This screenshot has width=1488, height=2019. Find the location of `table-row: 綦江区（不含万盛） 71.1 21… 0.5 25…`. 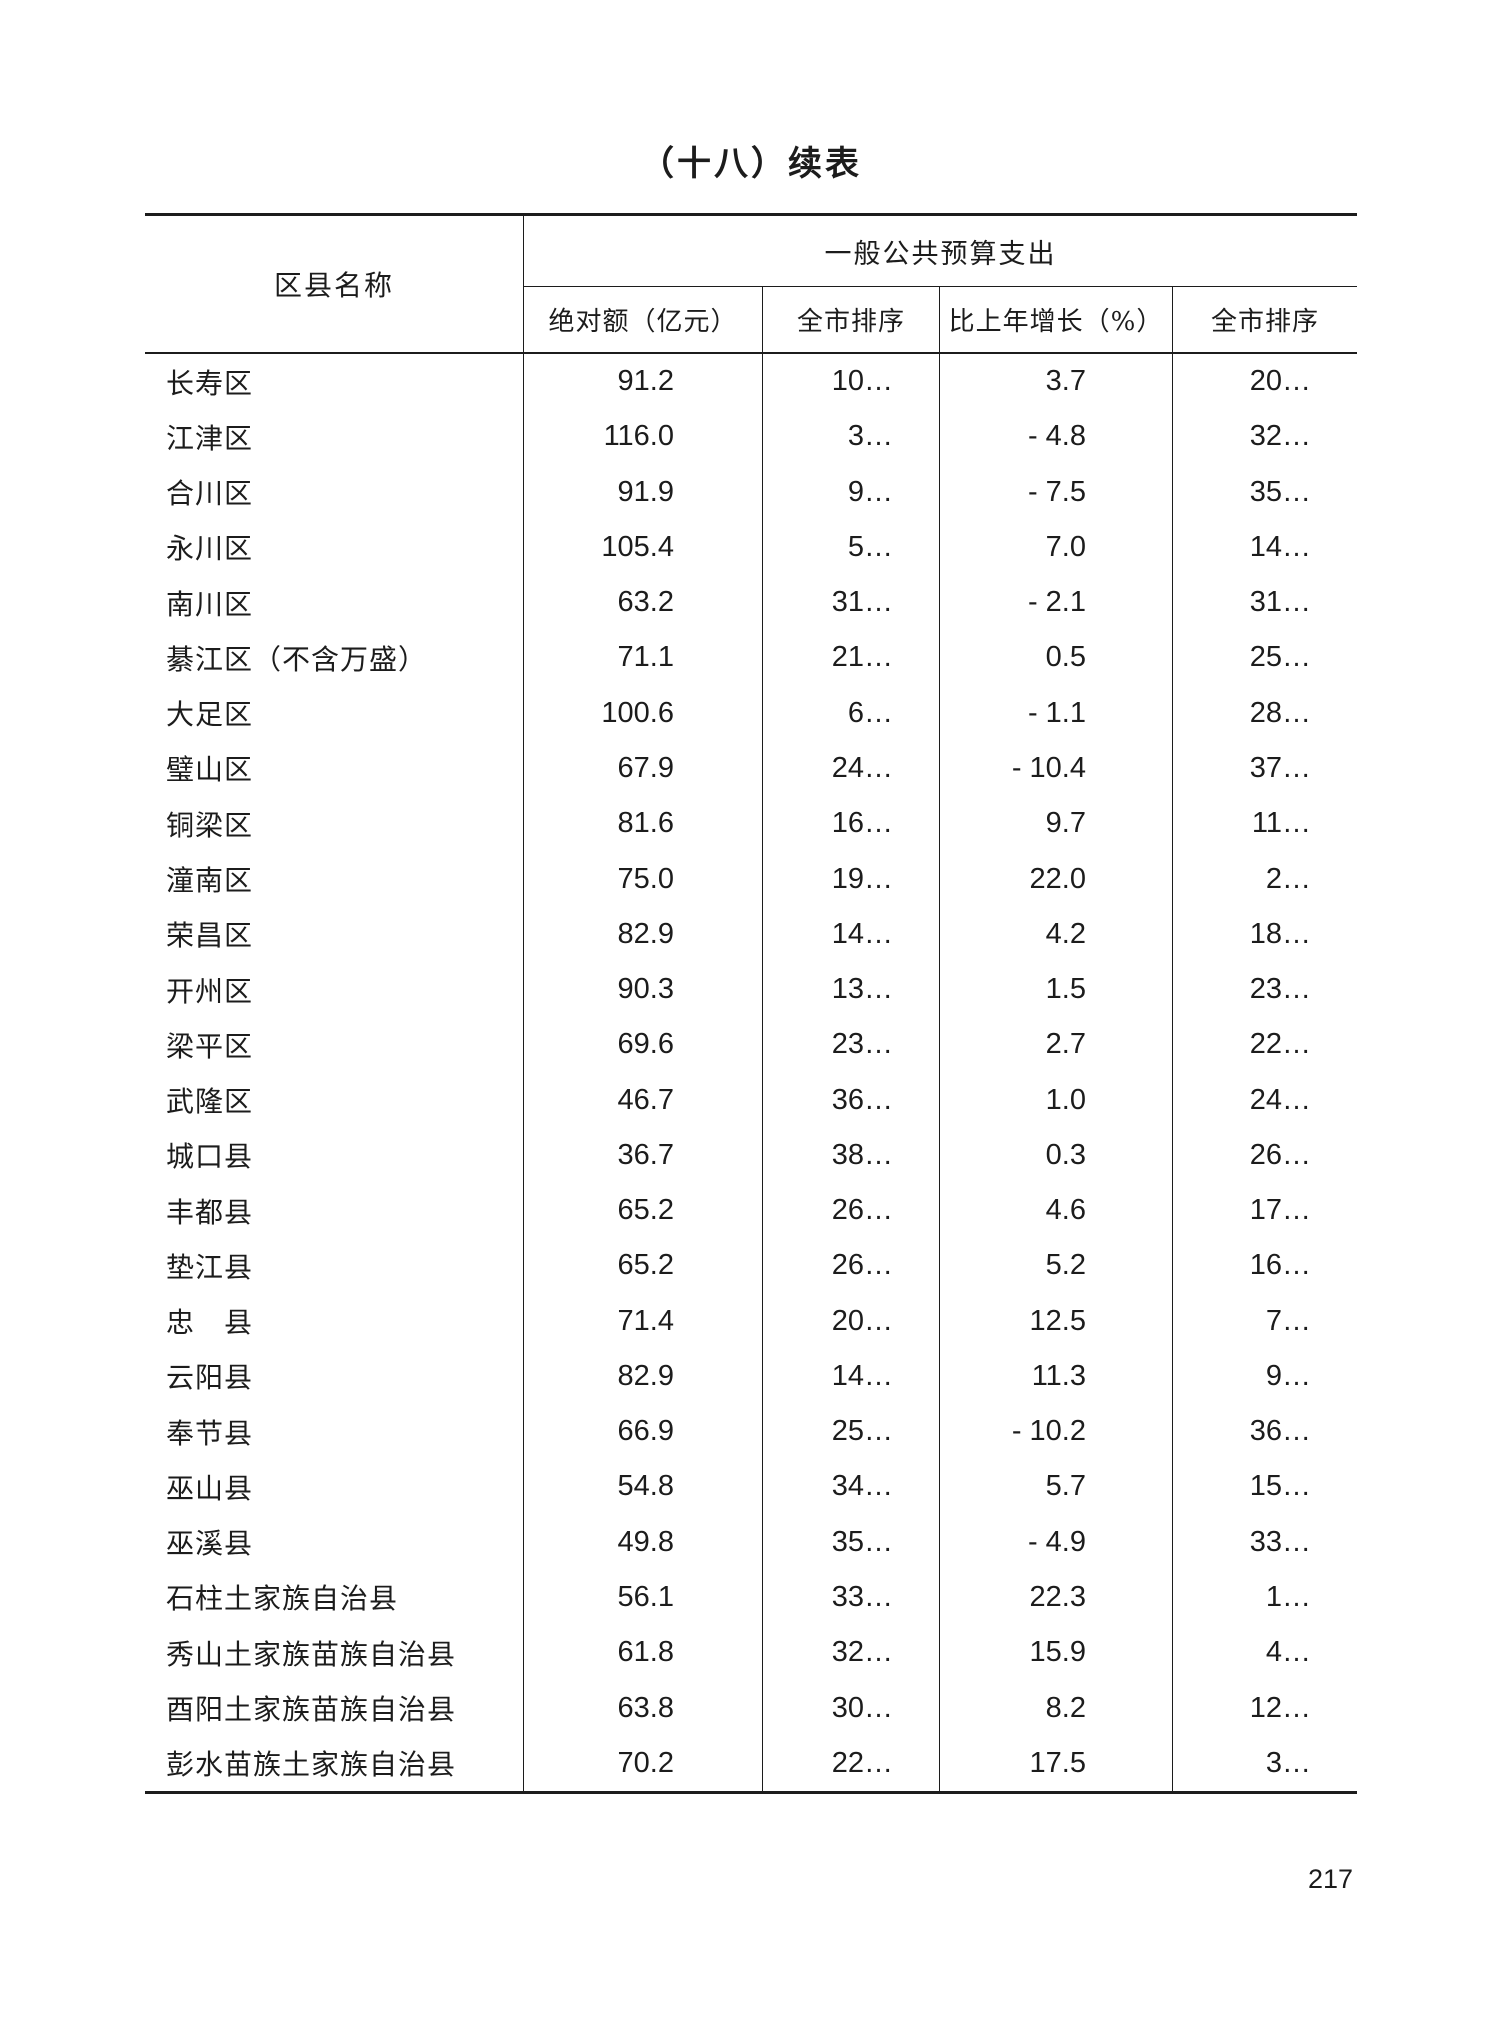

table-row: 綦江区（不含万盛） 71.1 21… 0.5 25… is located at coordinates (751, 658).